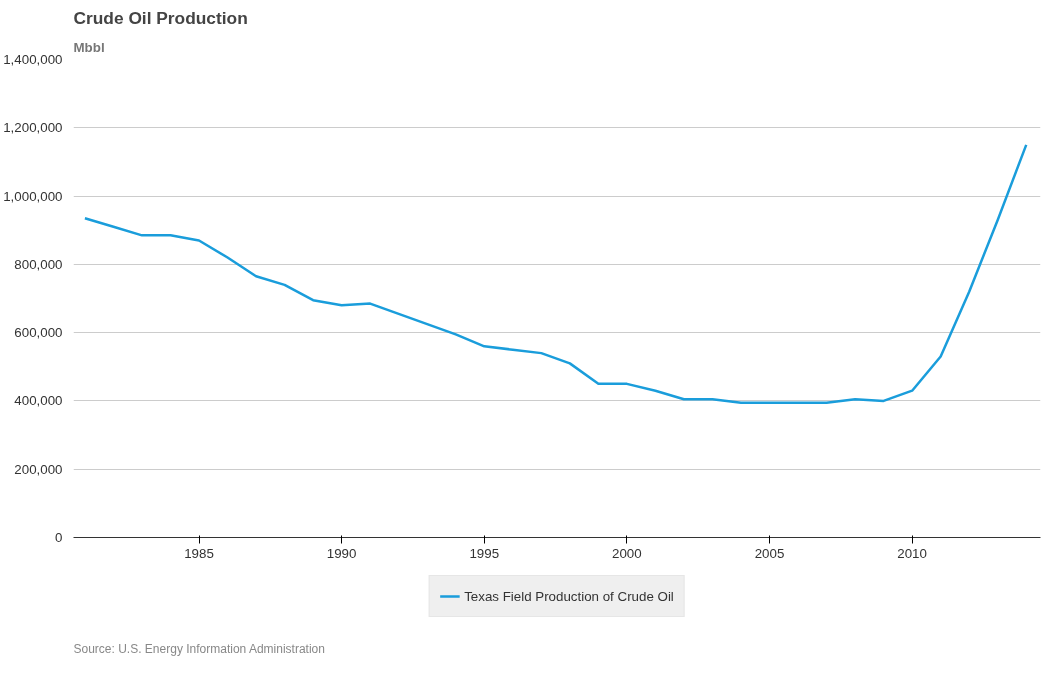  What do you see at coordinates (38, 264) in the screenshot?
I see `y-tick-label: 800,000` at bounding box center [38, 264].